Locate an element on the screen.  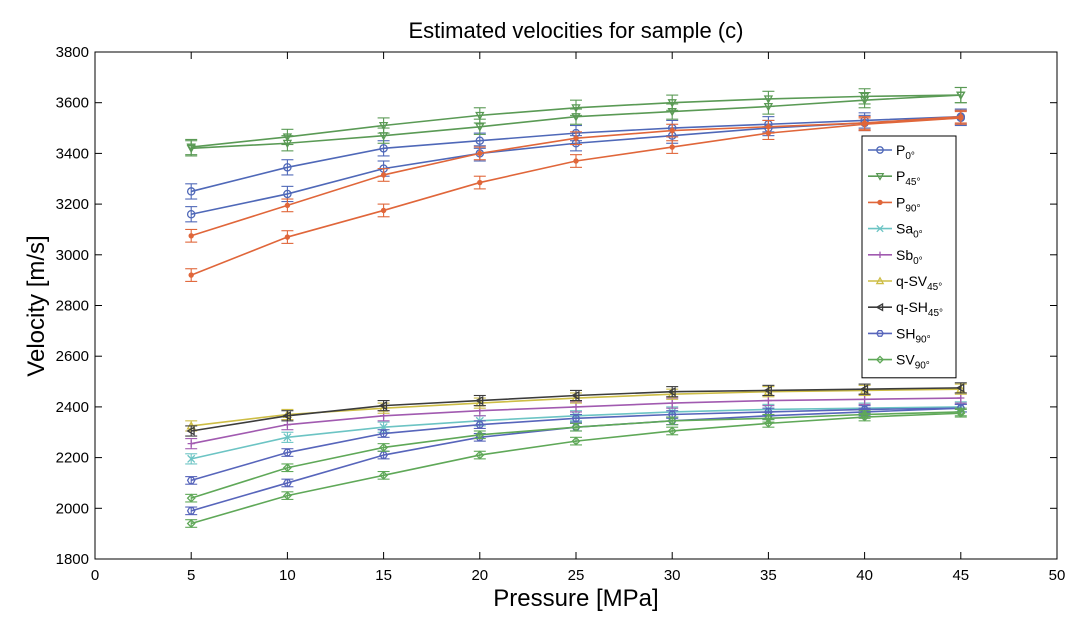
x-tick-label: 15 is located at coordinates (383, 575).